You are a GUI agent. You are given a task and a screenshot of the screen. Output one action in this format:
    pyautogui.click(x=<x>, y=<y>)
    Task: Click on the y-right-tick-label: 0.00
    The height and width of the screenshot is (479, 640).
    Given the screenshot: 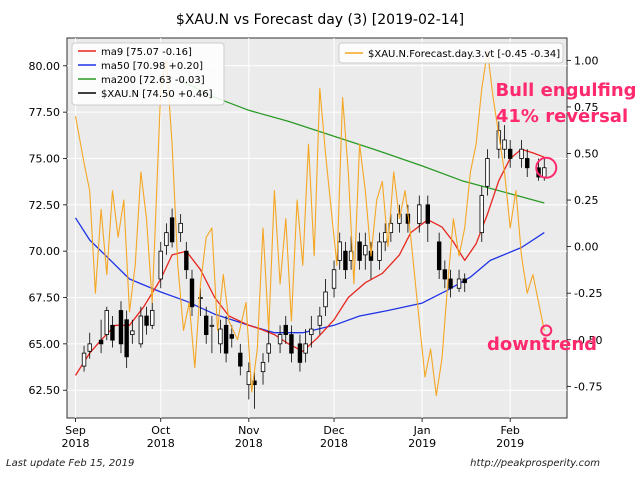 What is the action you would take?
    pyautogui.click(x=586, y=247)
    